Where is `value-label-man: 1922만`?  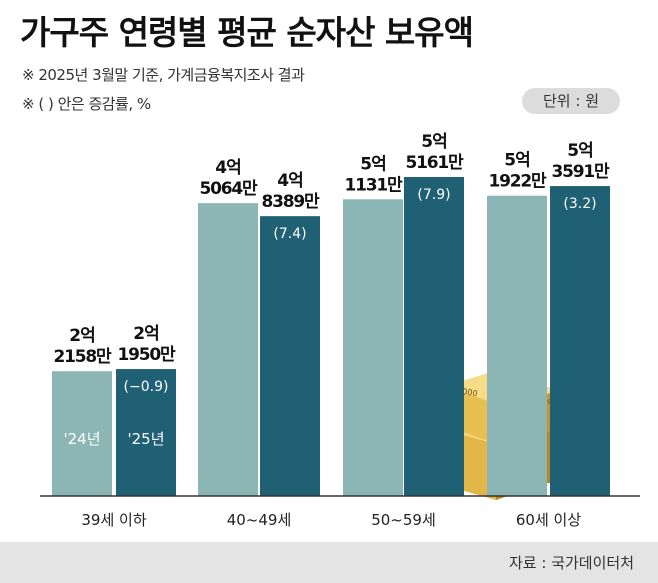 value-label-man: 1922만 is located at coordinates (518, 182).